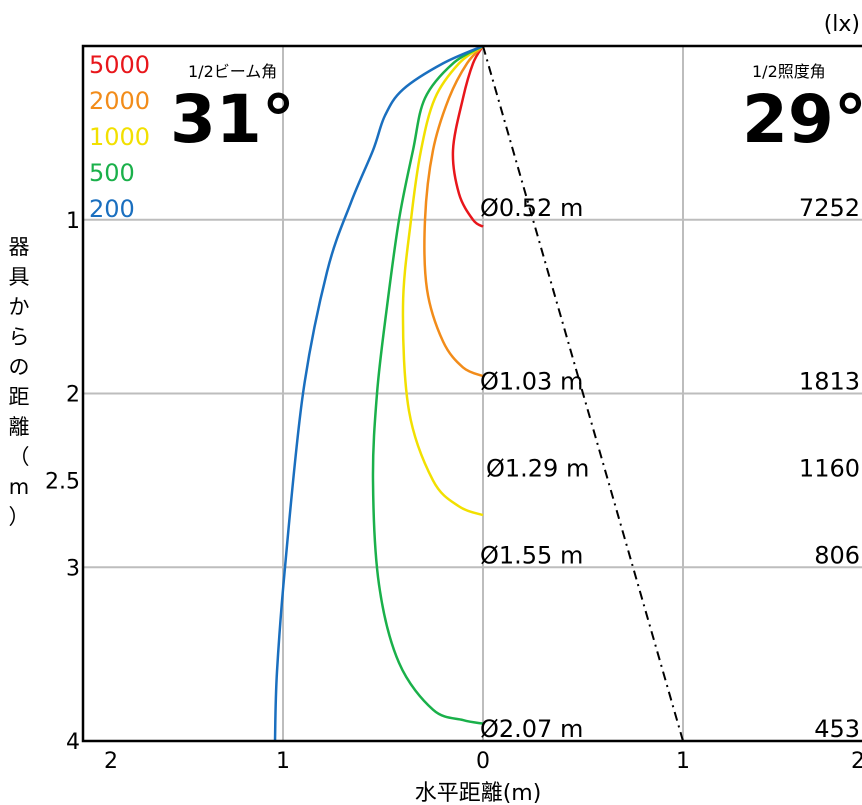 This screenshot has width=862, height=805. I want to click on y-tick-label: 1, so click(73, 221).